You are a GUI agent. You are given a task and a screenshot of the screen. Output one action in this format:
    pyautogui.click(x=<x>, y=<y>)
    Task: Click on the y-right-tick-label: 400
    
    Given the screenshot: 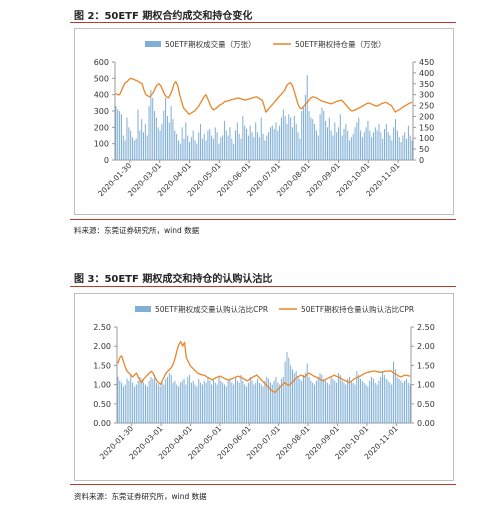 What is the action you would take?
    pyautogui.click(x=426, y=73)
    